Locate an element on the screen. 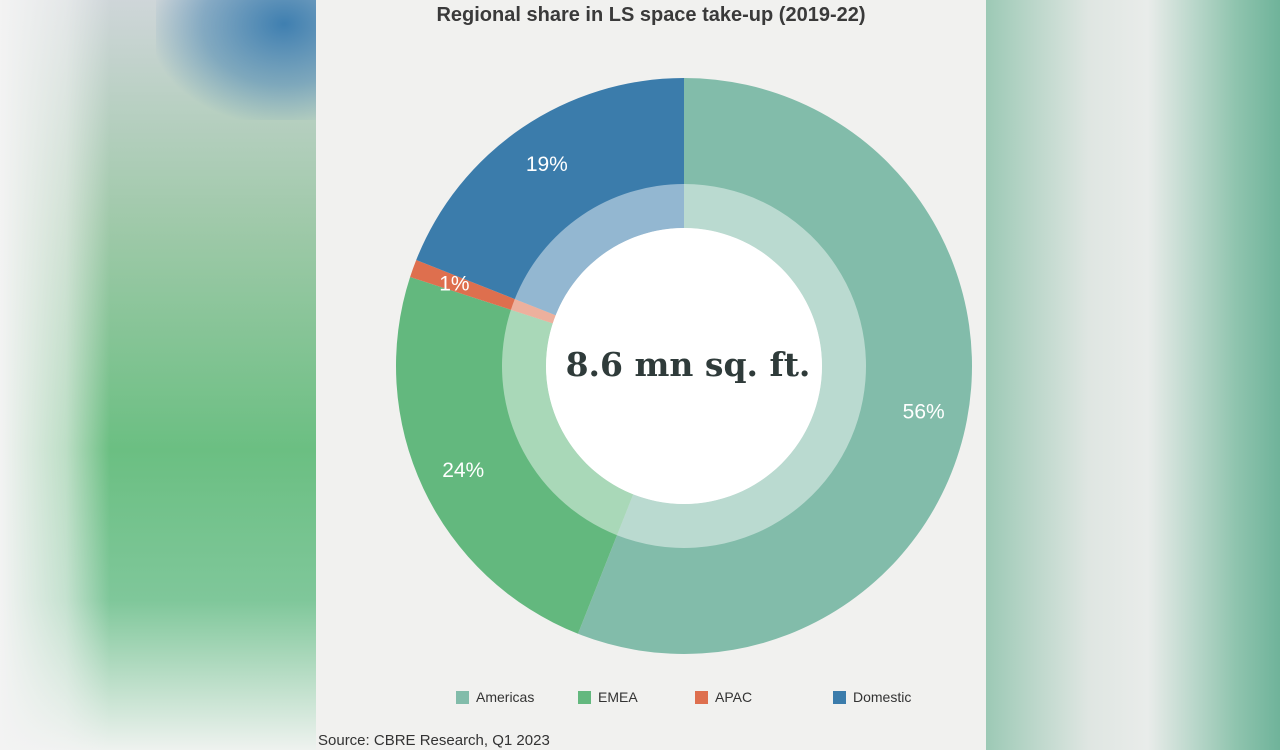 The width and height of the screenshot is (1280, 750). slice-domestic is located at coordinates (550, 197).